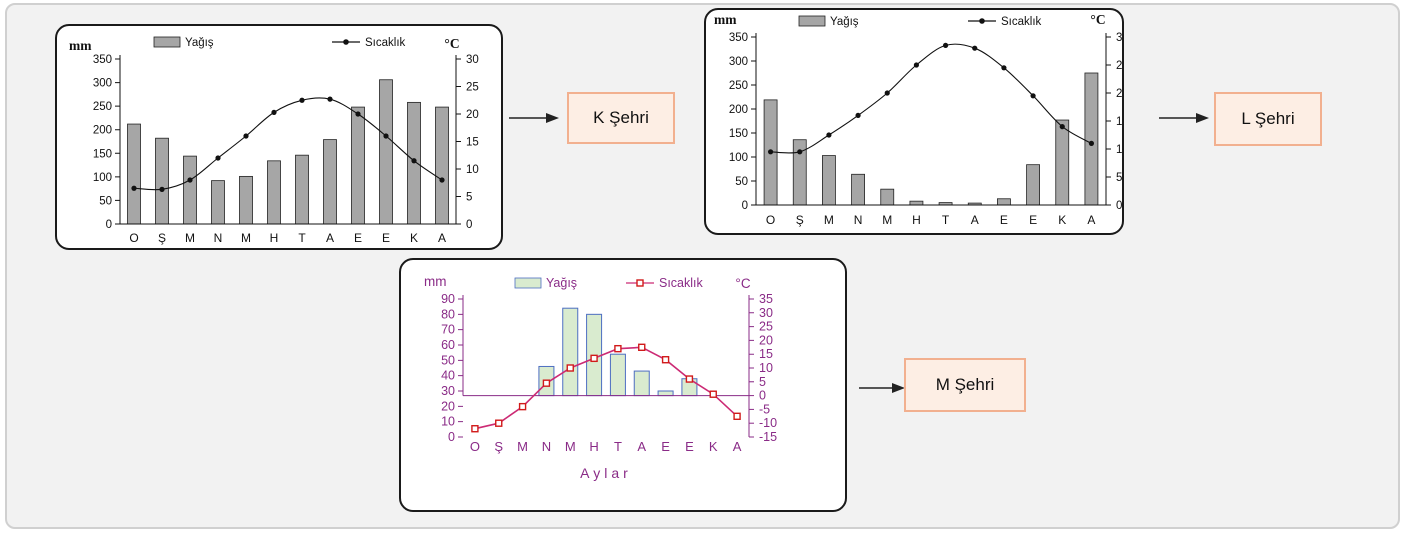 The height and width of the screenshot is (534, 1406). I want to click on city-label-l: L Şehri, so click(1268, 119).